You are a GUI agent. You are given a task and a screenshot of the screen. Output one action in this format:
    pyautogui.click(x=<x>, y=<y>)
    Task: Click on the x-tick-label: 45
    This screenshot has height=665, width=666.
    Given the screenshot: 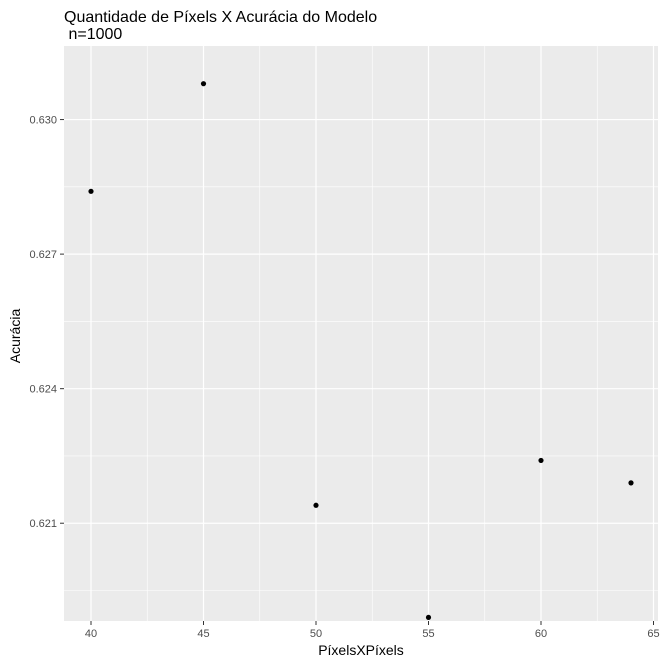 What is the action you would take?
    pyautogui.click(x=203, y=634)
    